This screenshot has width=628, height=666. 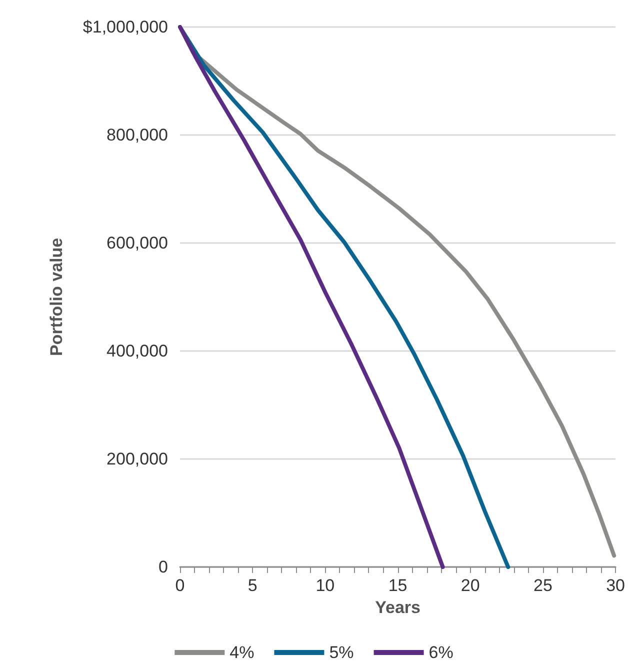 I want to click on y-tick-label: 600,000, so click(x=137, y=243).